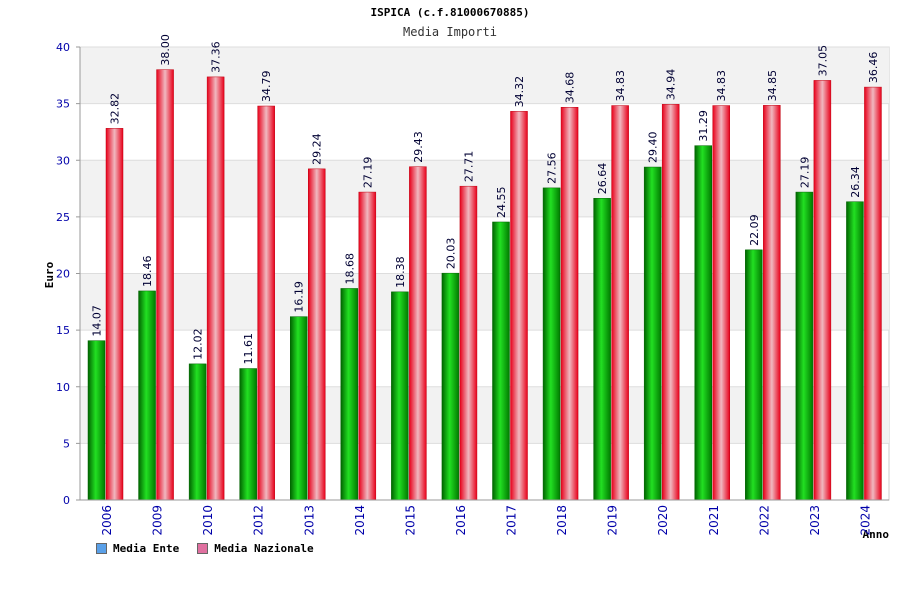  Describe the element at coordinates (873, 68) in the screenshot. I see `data-label: 36.46` at that location.